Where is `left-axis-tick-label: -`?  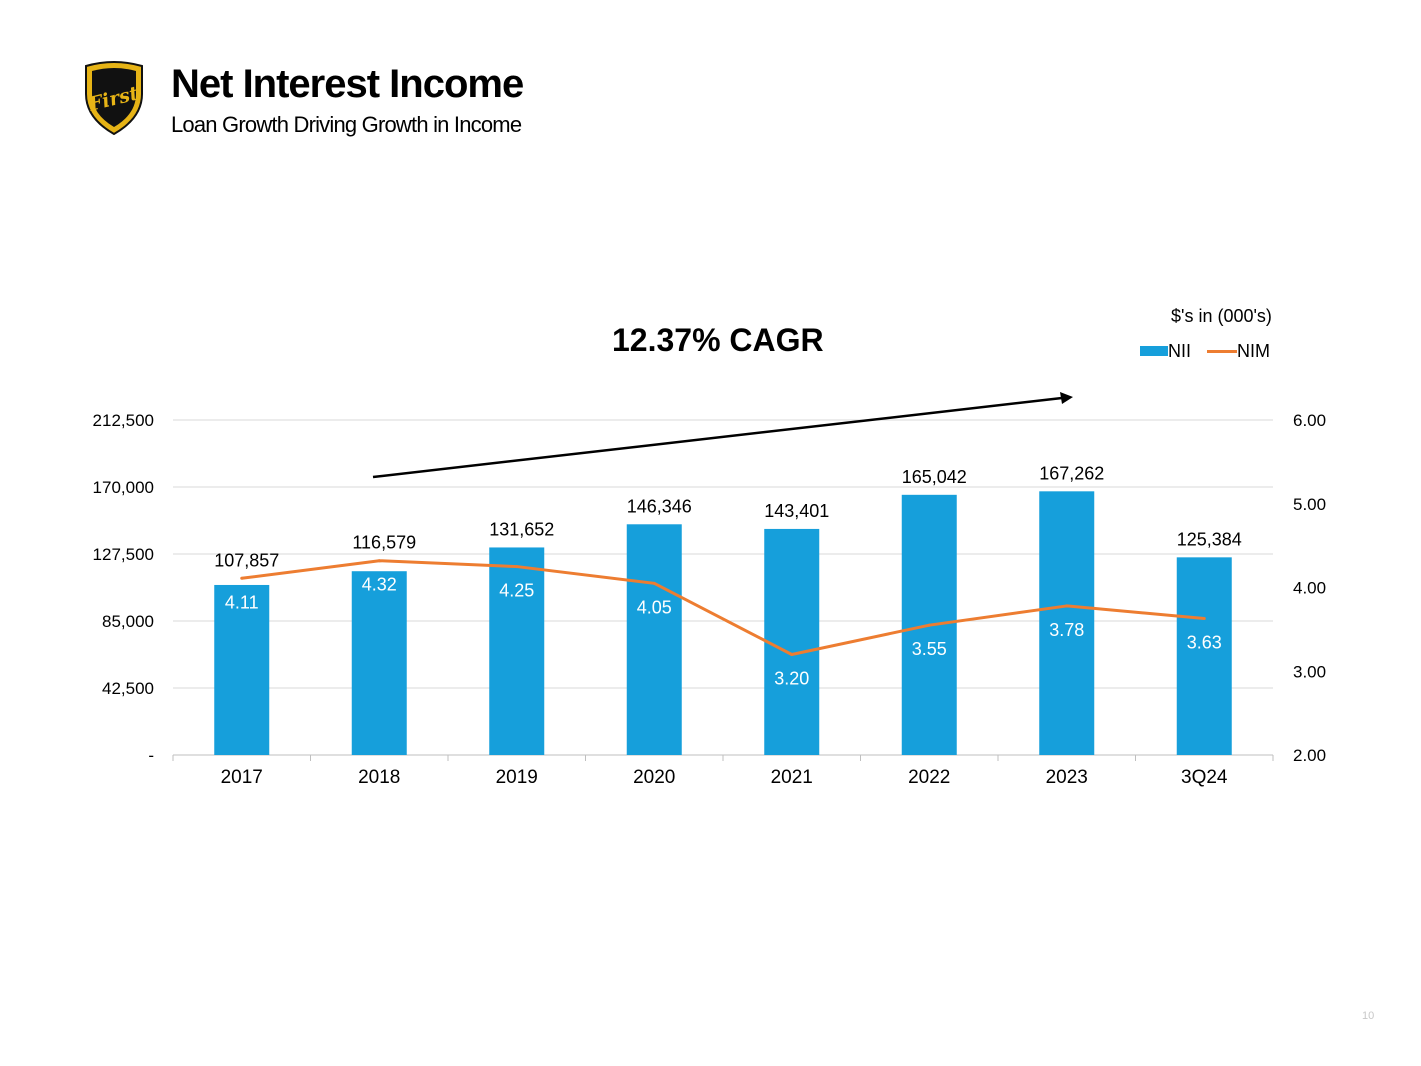
left-axis-tick-label: - is located at coordinates (151, 755).